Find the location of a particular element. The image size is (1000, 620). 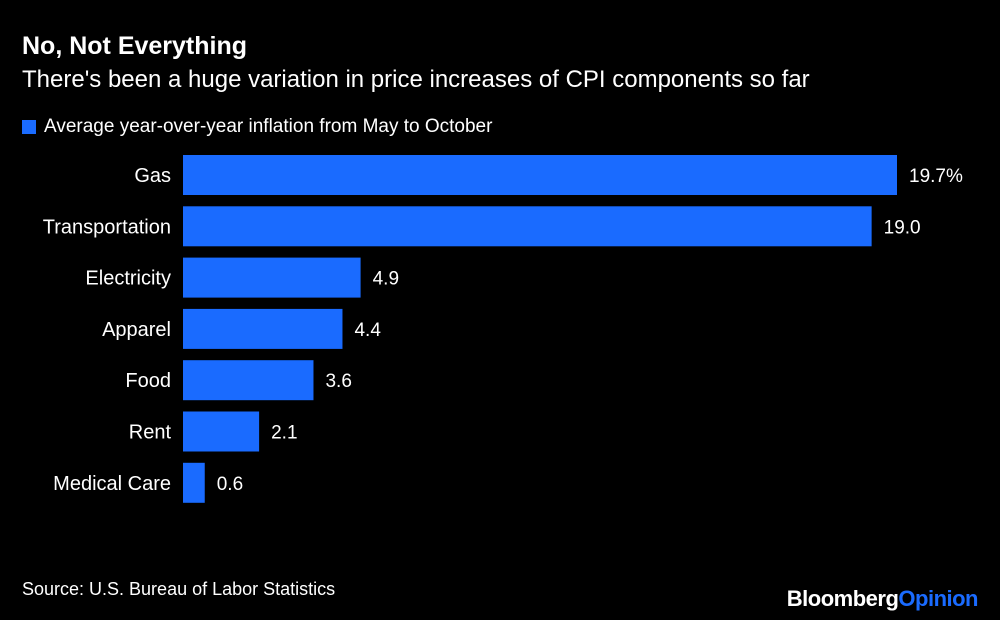

logo-brand: Bloomberg is located at coordinates (842, 598).